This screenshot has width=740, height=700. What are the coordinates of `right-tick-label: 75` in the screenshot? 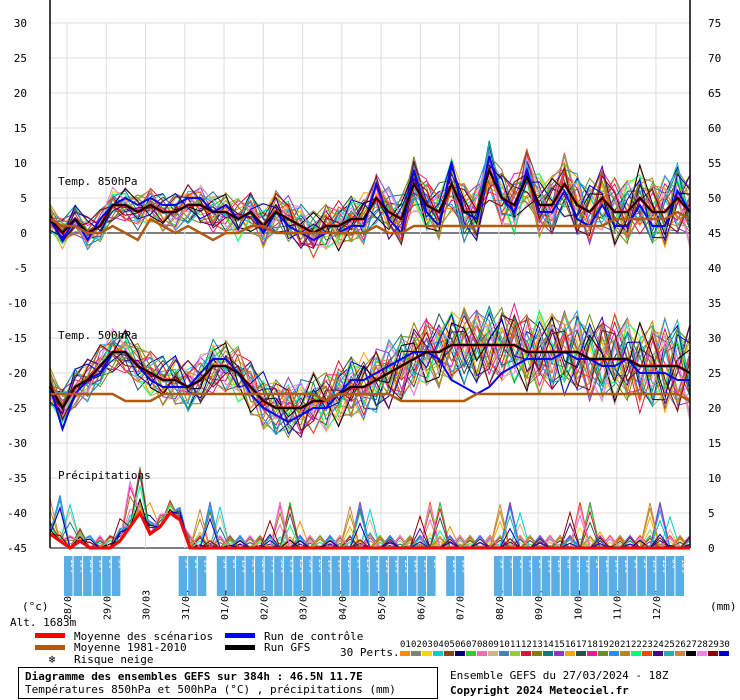 It's located at (714, 23).